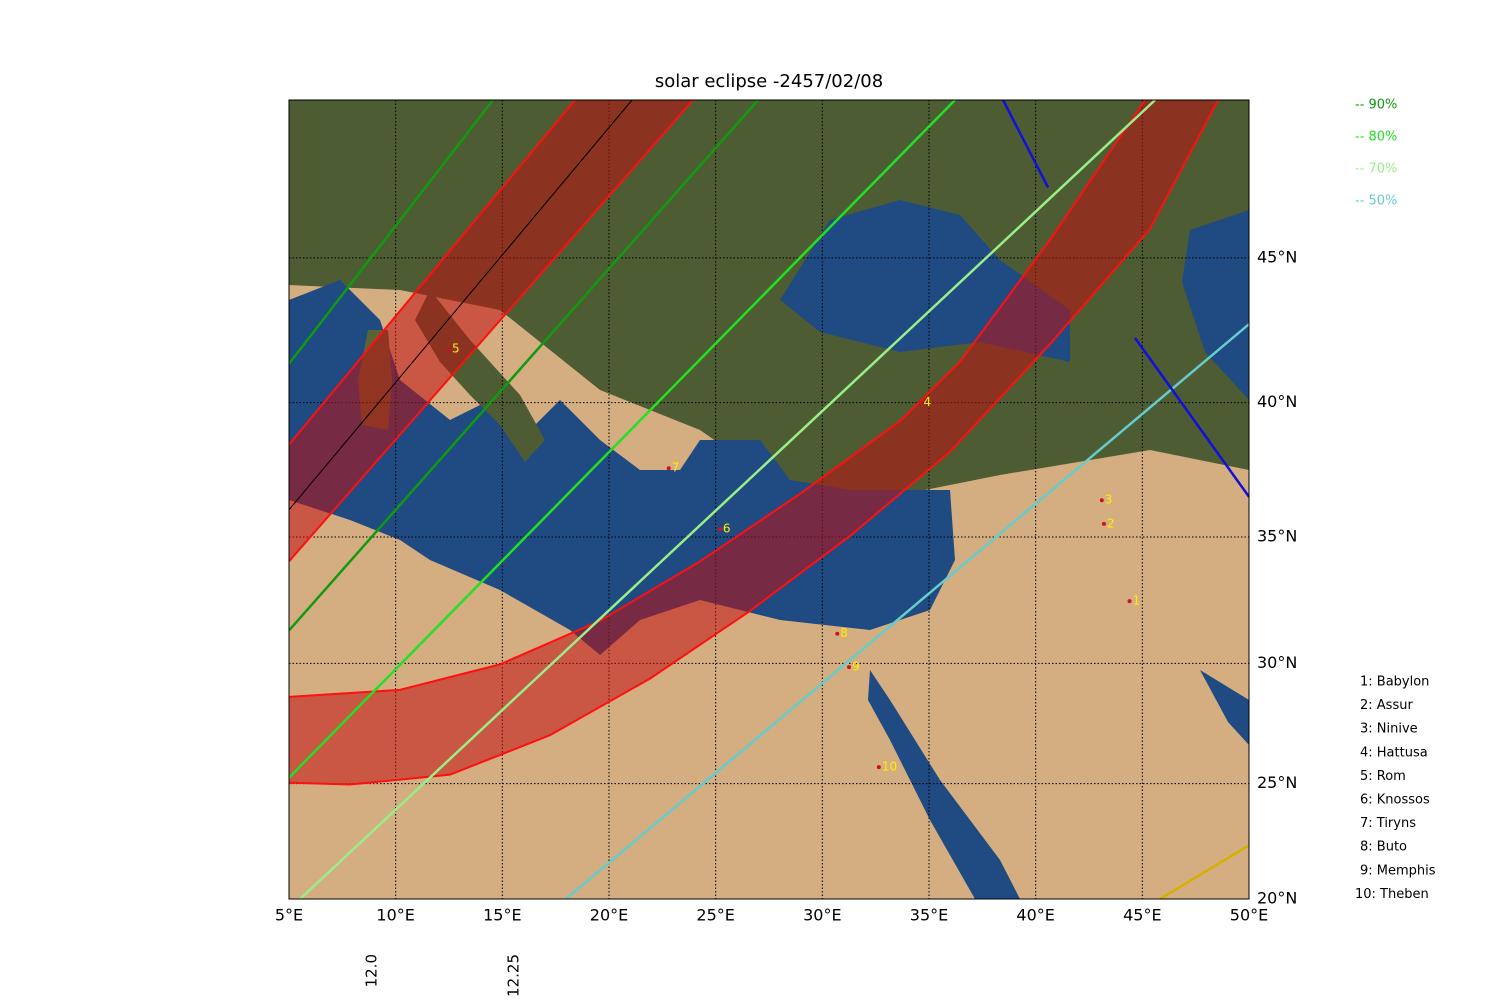 Image resolution: width=1500 pixels, height=1000 pixels. What do you see at coordinates (822, 915) in the screenshot?
I see `x-tick-label: 30°E` at bounding box center [822, 915].